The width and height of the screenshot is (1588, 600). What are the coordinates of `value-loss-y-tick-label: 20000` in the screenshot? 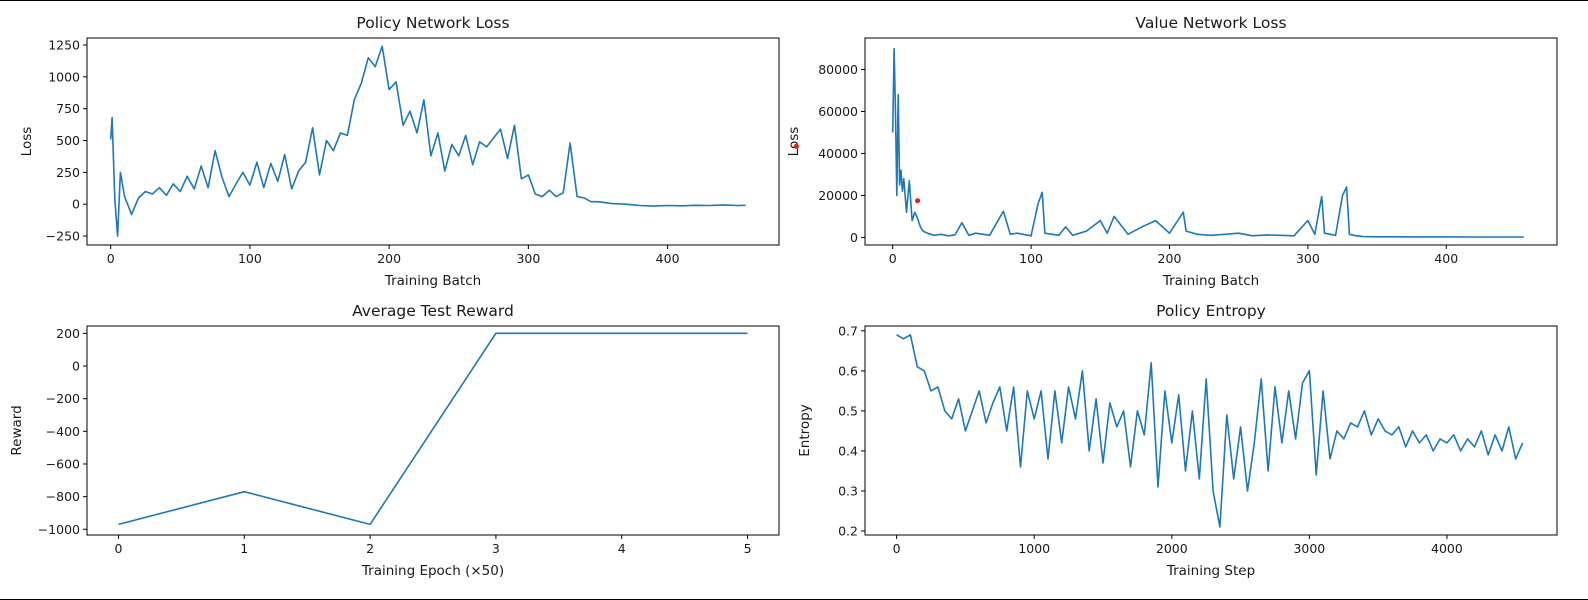 It's located at (838, 195).